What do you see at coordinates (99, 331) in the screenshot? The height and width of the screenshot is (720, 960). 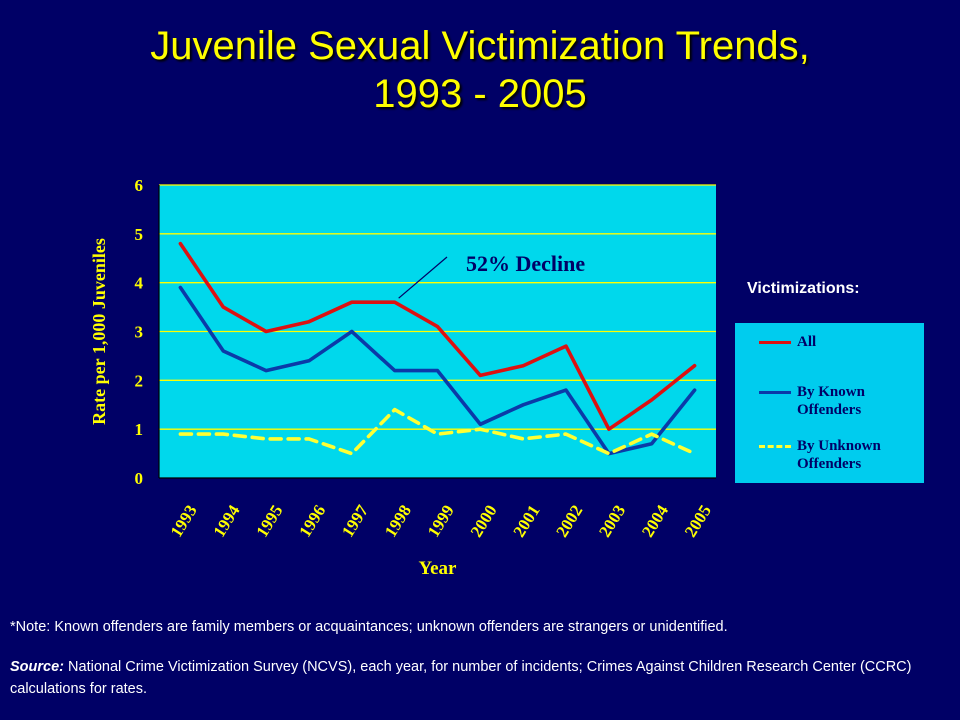 I see `y-axis-title: Rate per 1,000 Juveniles` at bounding box center [99, 331].